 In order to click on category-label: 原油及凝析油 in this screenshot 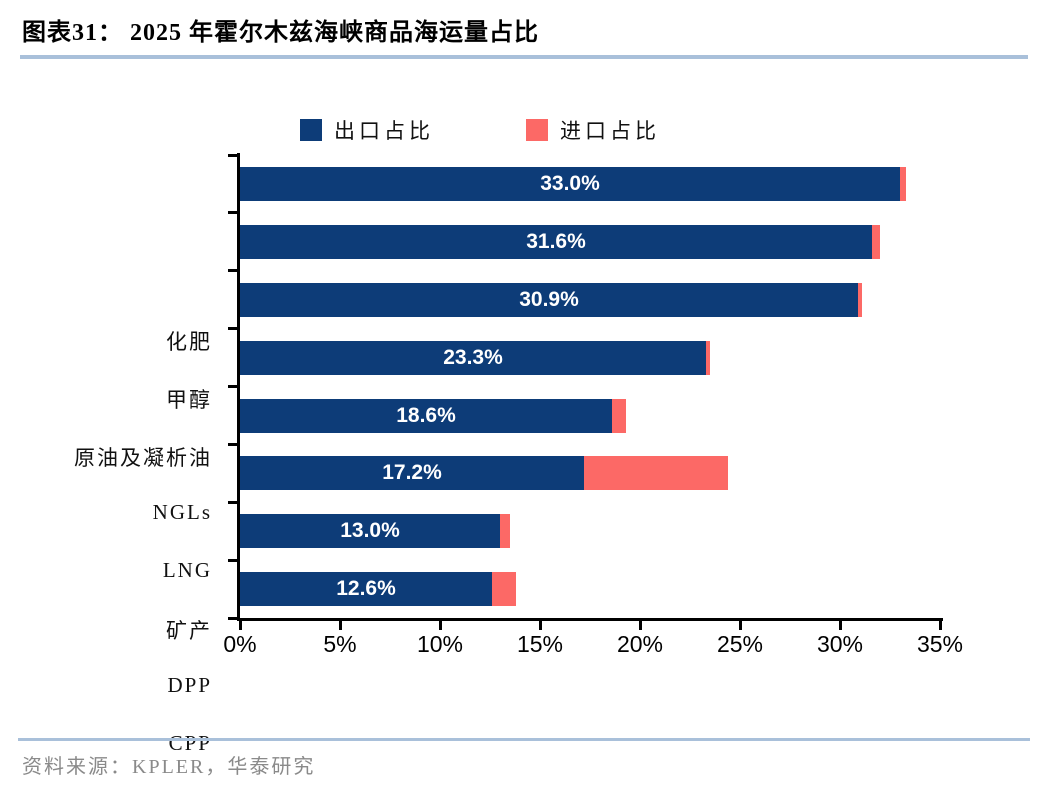, I will do `click(143, 457)`.